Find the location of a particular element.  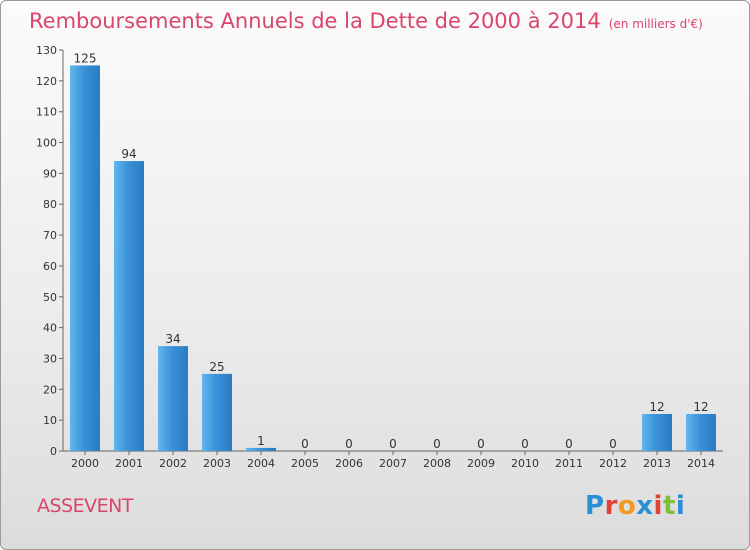

data-label-2014: 12 is located at coordinates (700, 407).